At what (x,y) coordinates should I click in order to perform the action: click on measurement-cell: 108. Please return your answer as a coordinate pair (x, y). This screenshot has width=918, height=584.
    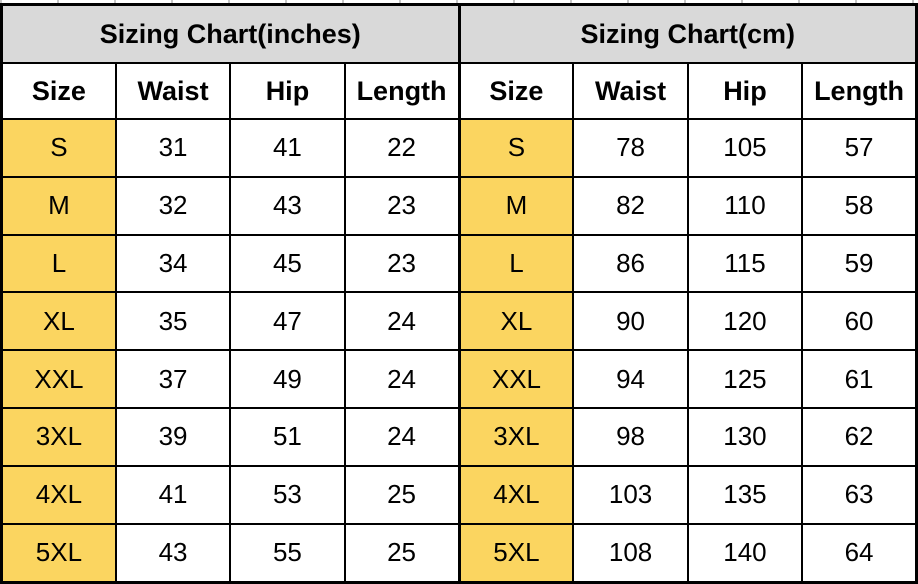
    Looking at the image, I should click on (630, 553).